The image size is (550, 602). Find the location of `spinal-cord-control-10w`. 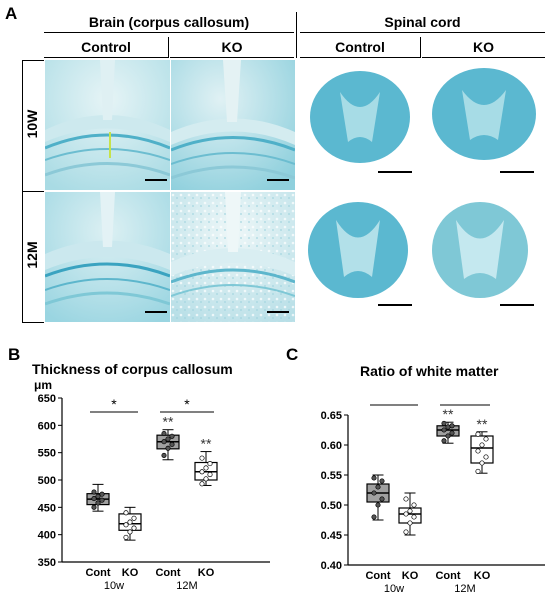

spinal-cord-control-10w is located at coordinates (361, 122).